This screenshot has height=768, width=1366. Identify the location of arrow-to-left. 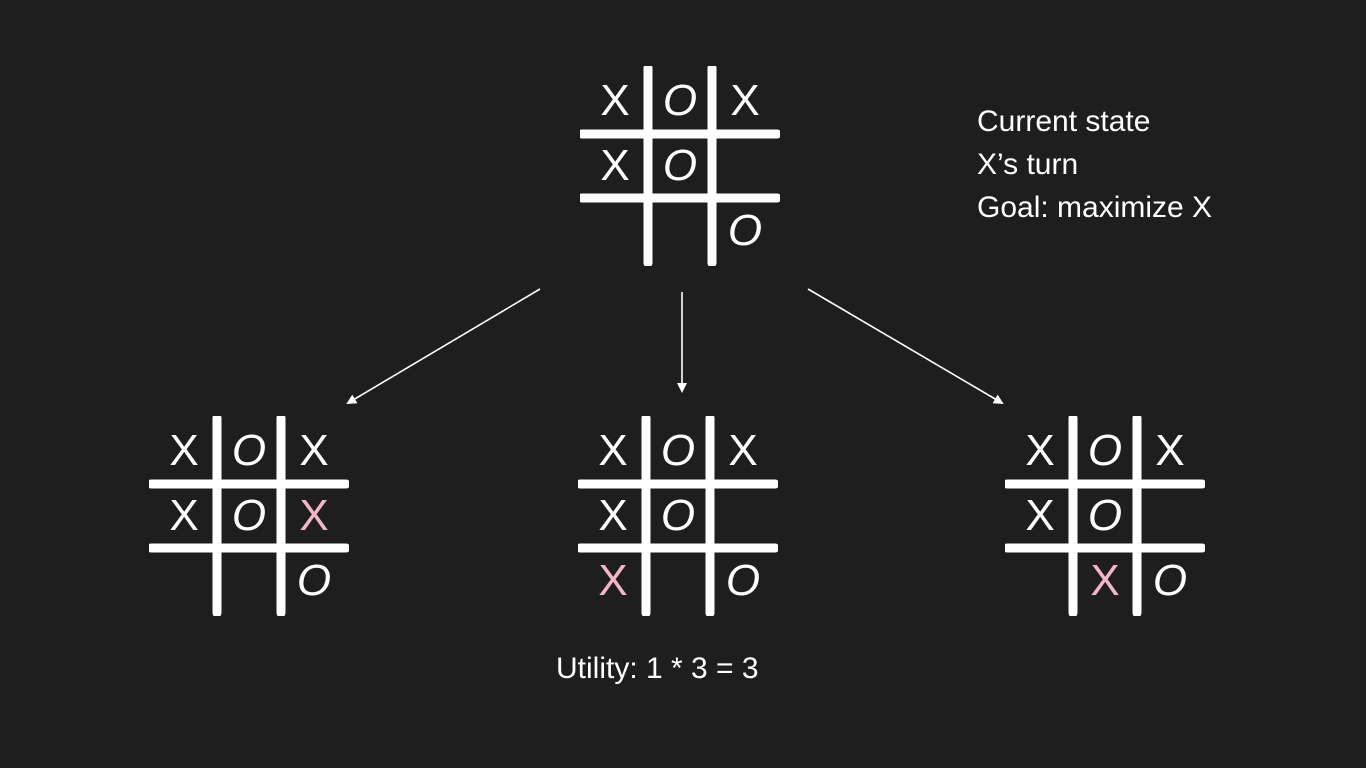
(443, 346).